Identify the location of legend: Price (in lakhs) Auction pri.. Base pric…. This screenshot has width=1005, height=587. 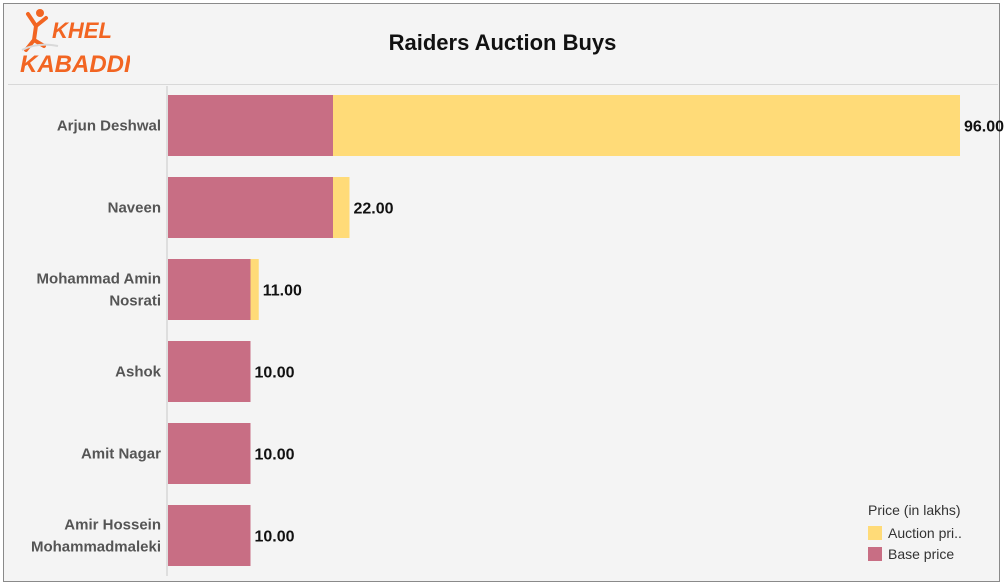
(933, 533).